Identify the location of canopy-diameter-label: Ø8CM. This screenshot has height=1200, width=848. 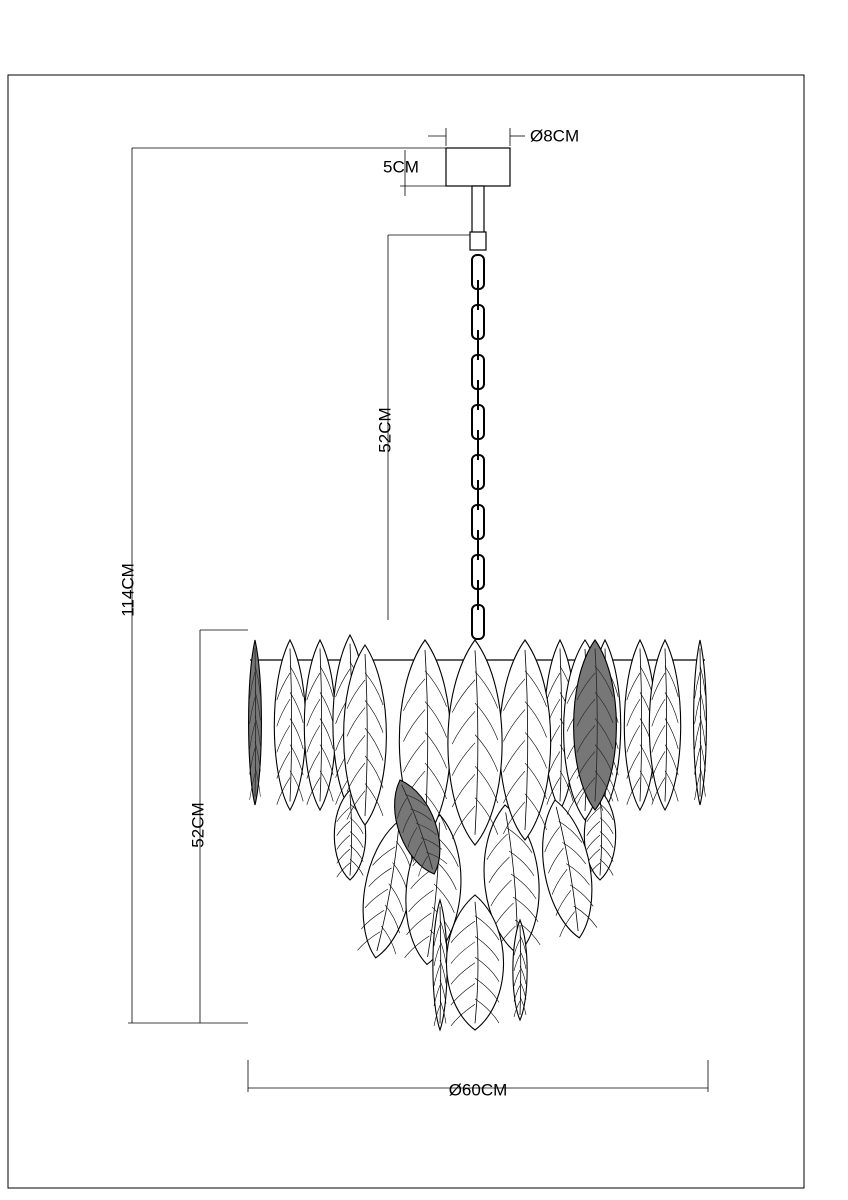
(554, 135).